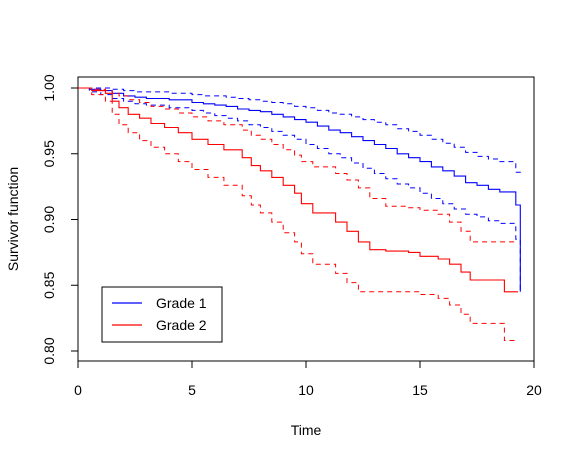 The image size is (576, 460). I want to click on x-axis-label: Time, so click(306, 430).